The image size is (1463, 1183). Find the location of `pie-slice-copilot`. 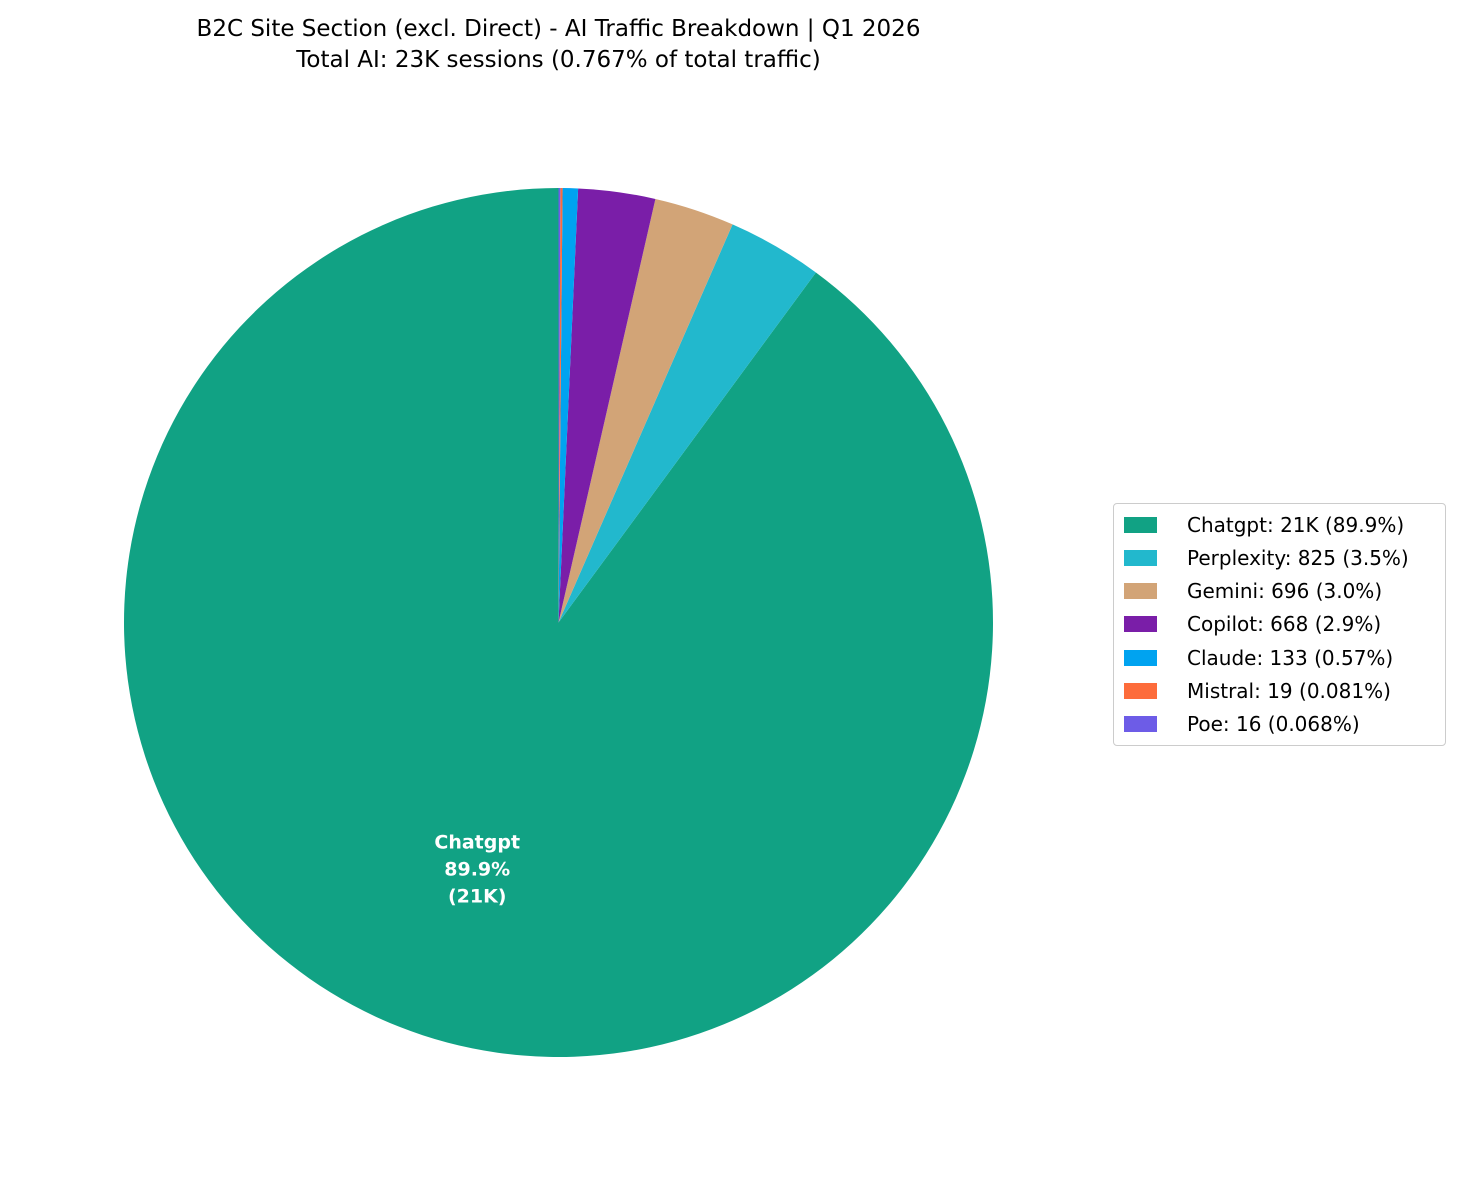

pie-slice-copilot is located at coordinates (607, 405).